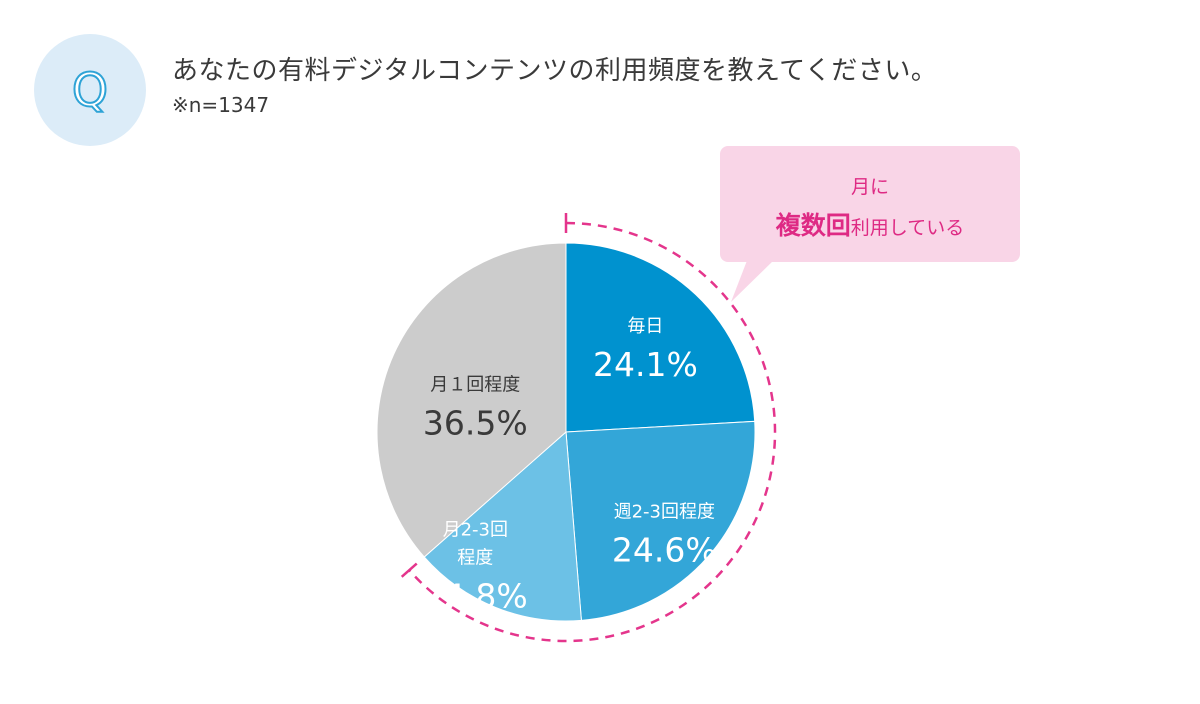 This screenshot has width=1200, height=704. I want to click on slice-value-label: 24.1%, so click(645, 364).